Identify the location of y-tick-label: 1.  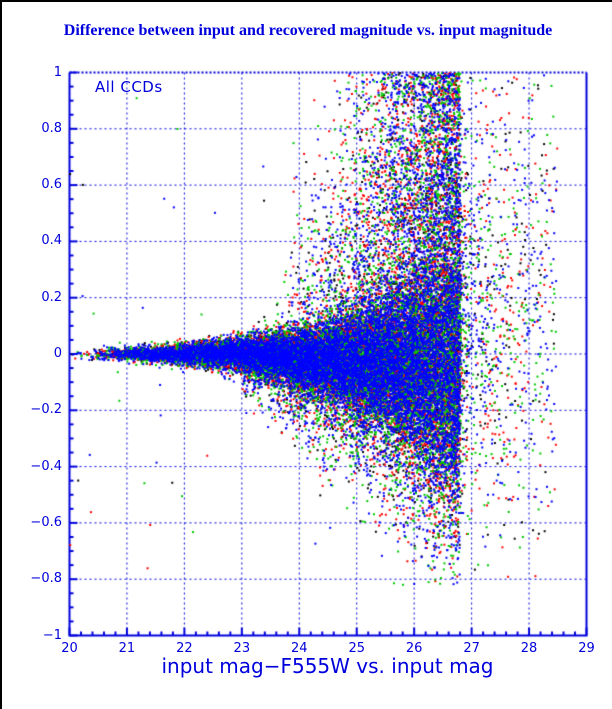
(57, 72).